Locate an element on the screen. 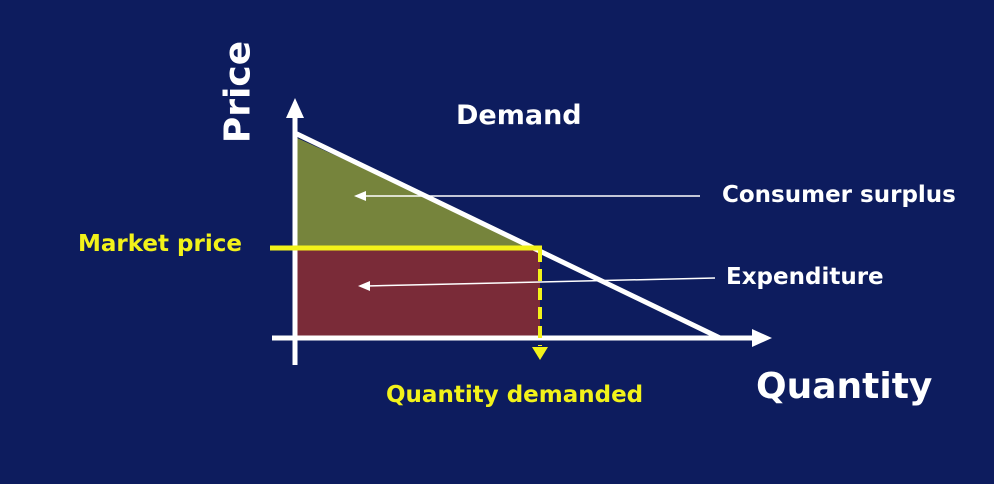  x-axis-arrowhead is located at coordinates (762, 338).